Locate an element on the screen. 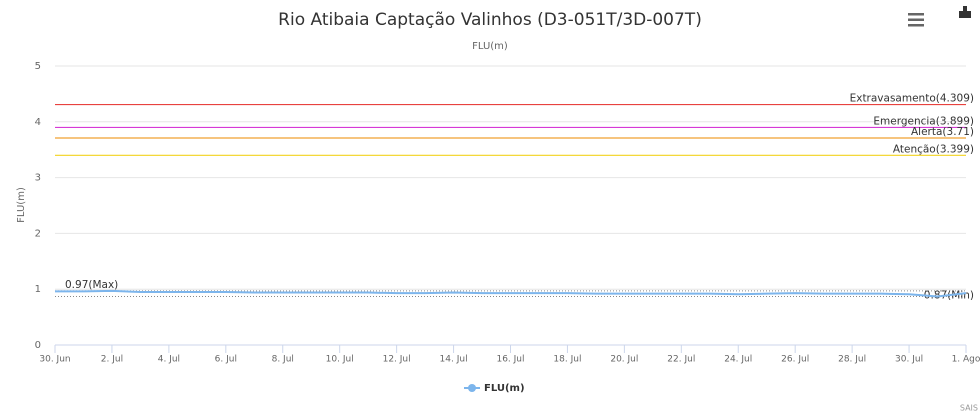 Image resolution: width=980 pixels, height=415 pixels. x-tick-label: 4. Jul is located at coordinates (169, 360).